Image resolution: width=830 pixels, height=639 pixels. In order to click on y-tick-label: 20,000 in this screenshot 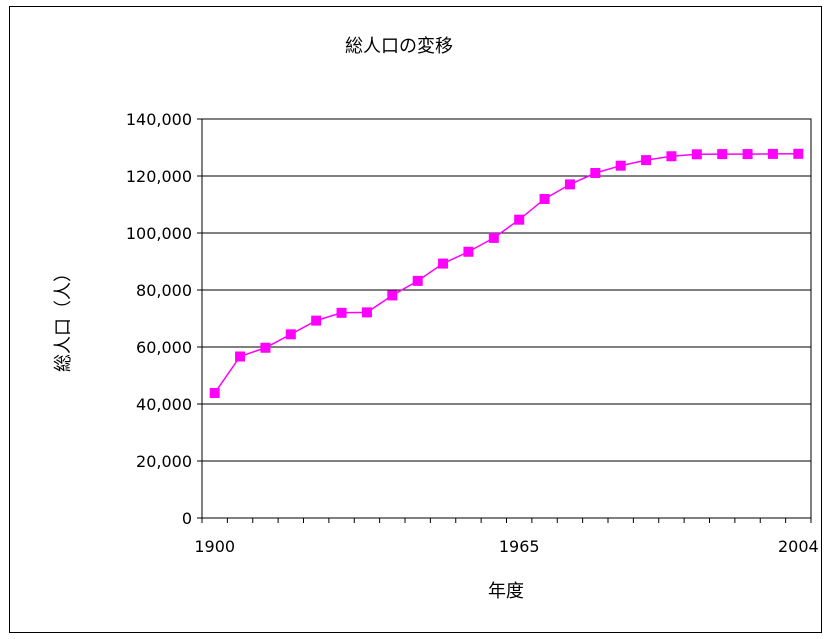, I will do `click(164, 461)`.